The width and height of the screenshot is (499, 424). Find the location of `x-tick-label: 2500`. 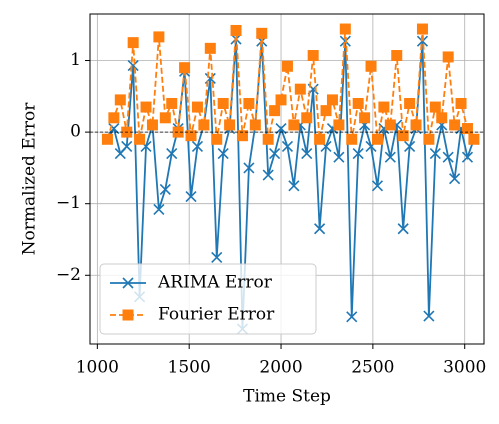

x-tick-label: 2500 is located at coordinates (372, 368).